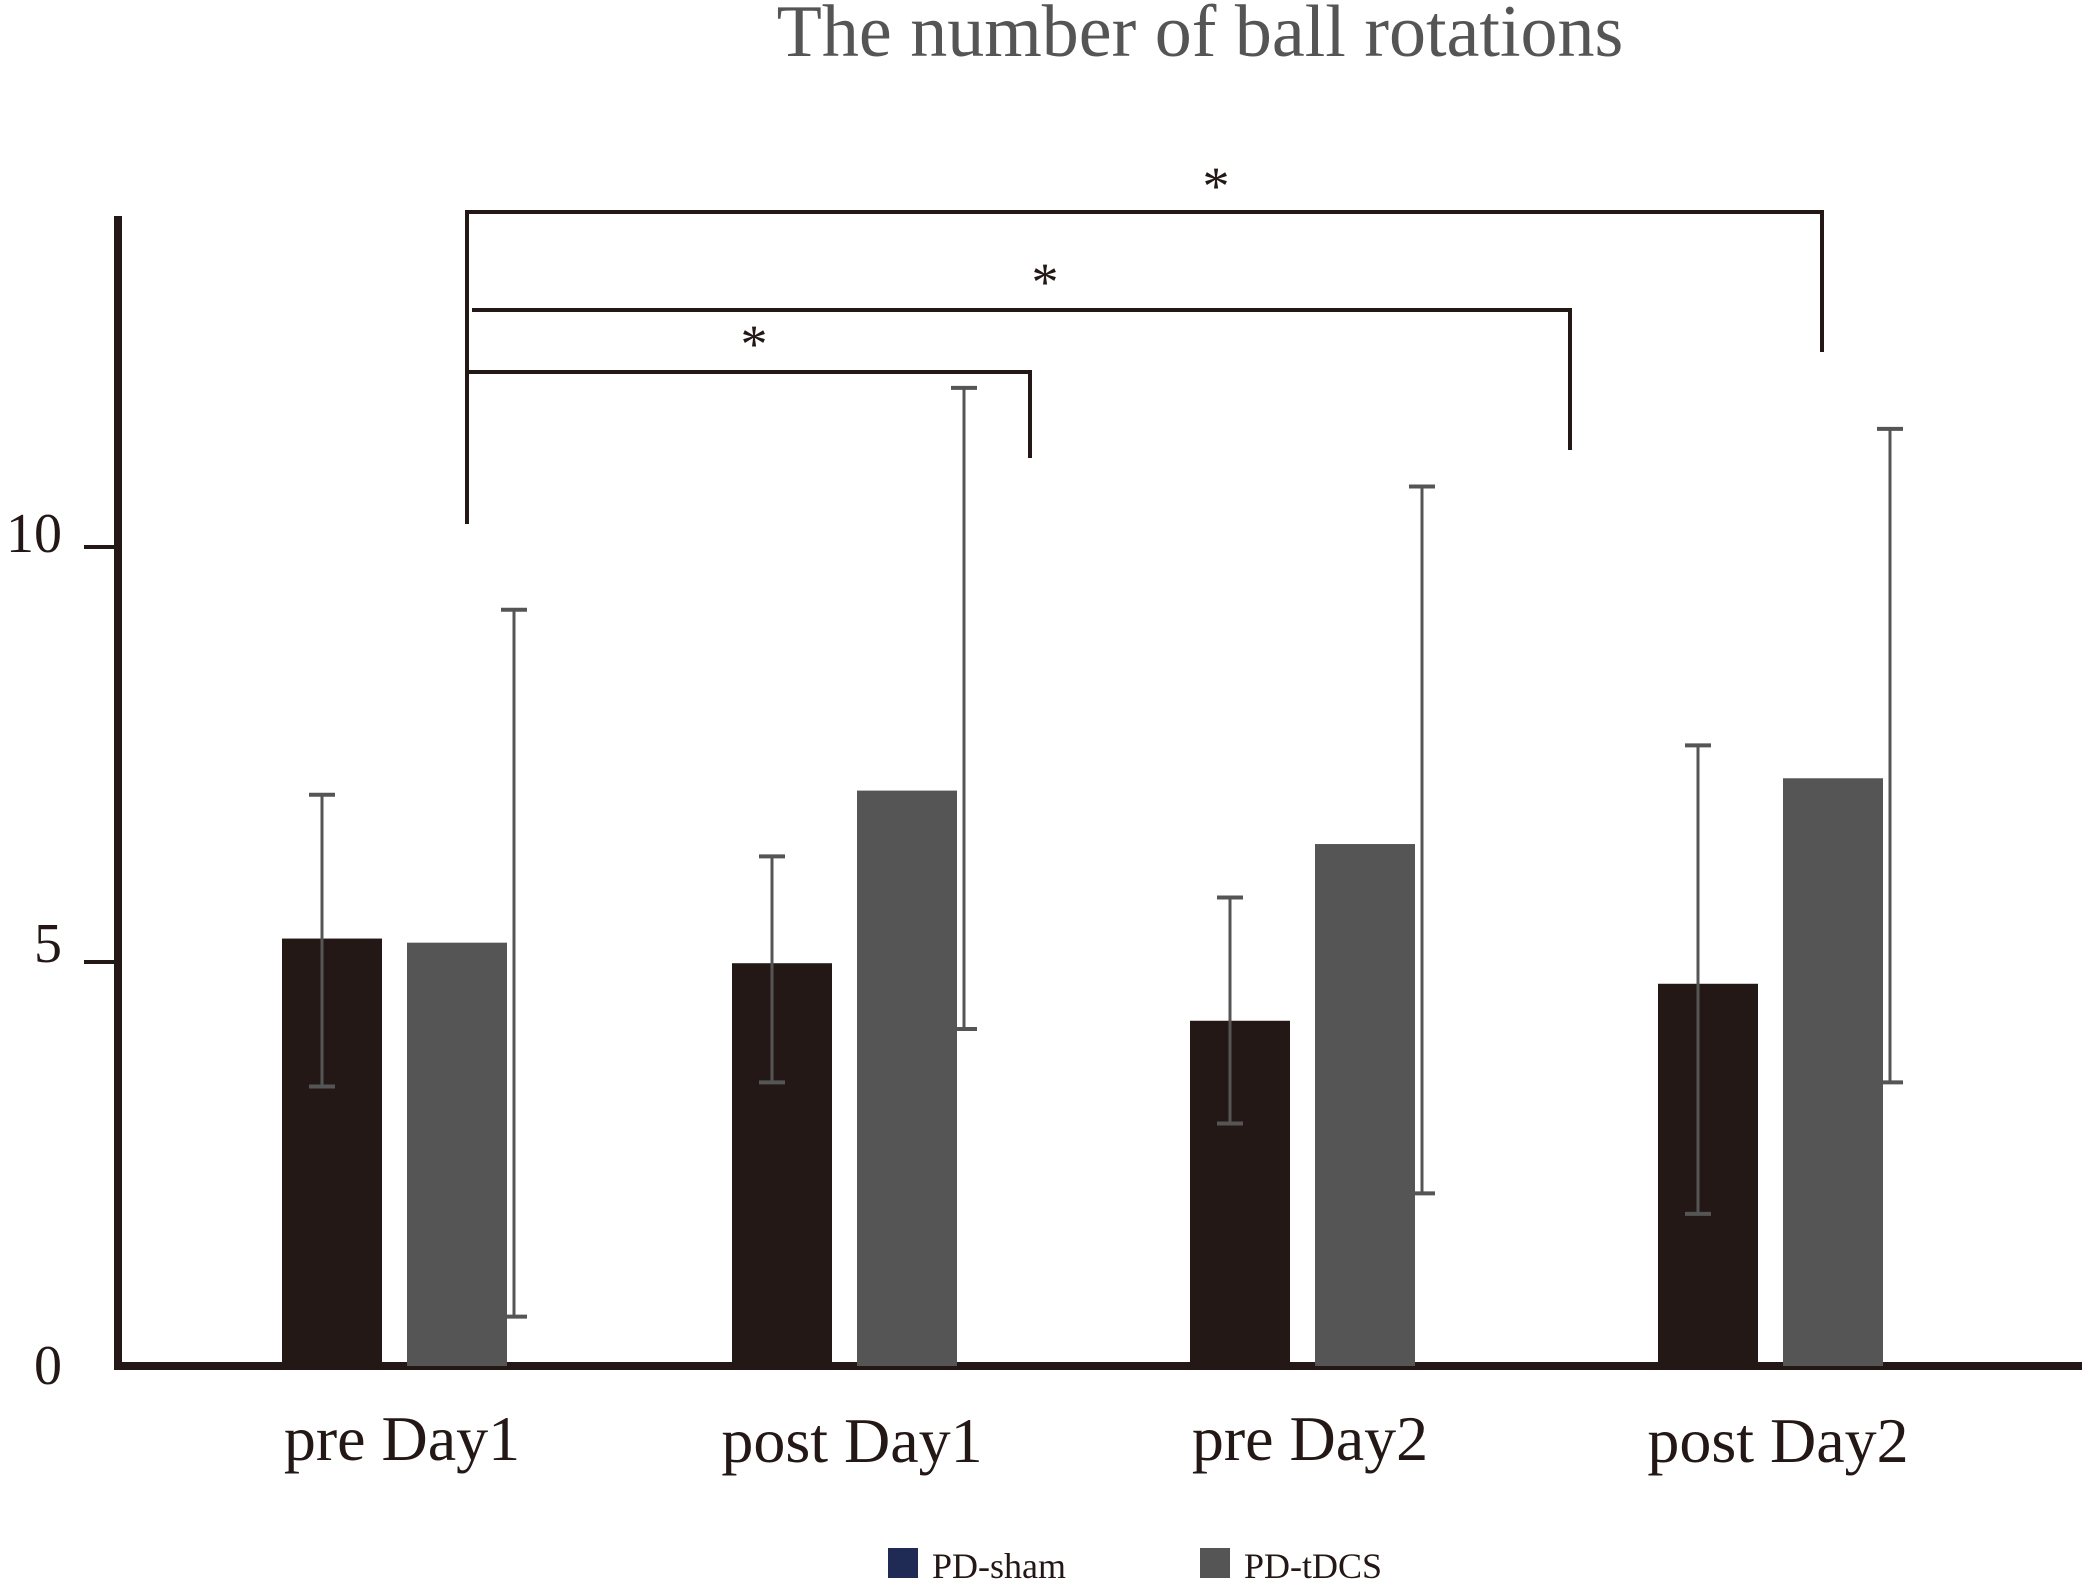 This screenshot has height=1582, width=2082. What do you see at coordinates (754, 344) in the screenshot?
I see `significance-star-pre-day1-post-day1: *` at bounding box center [754, 344].